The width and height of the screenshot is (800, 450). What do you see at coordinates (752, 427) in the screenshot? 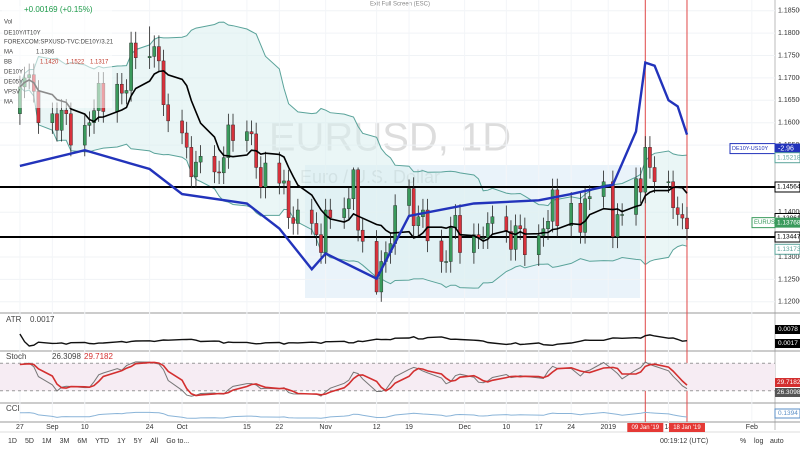
I see `x-tick-label: Feb` at bounding box center [752, 427].